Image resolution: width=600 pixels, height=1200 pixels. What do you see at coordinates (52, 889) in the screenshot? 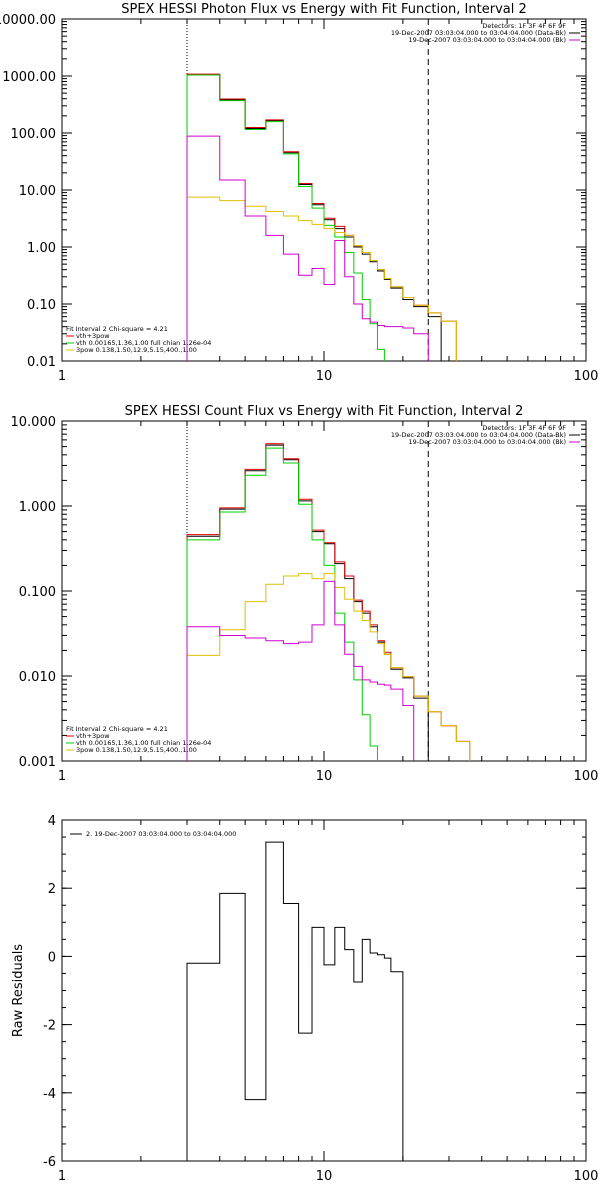
I see `y-tick-label: 2` at bounding box center [52, 889].